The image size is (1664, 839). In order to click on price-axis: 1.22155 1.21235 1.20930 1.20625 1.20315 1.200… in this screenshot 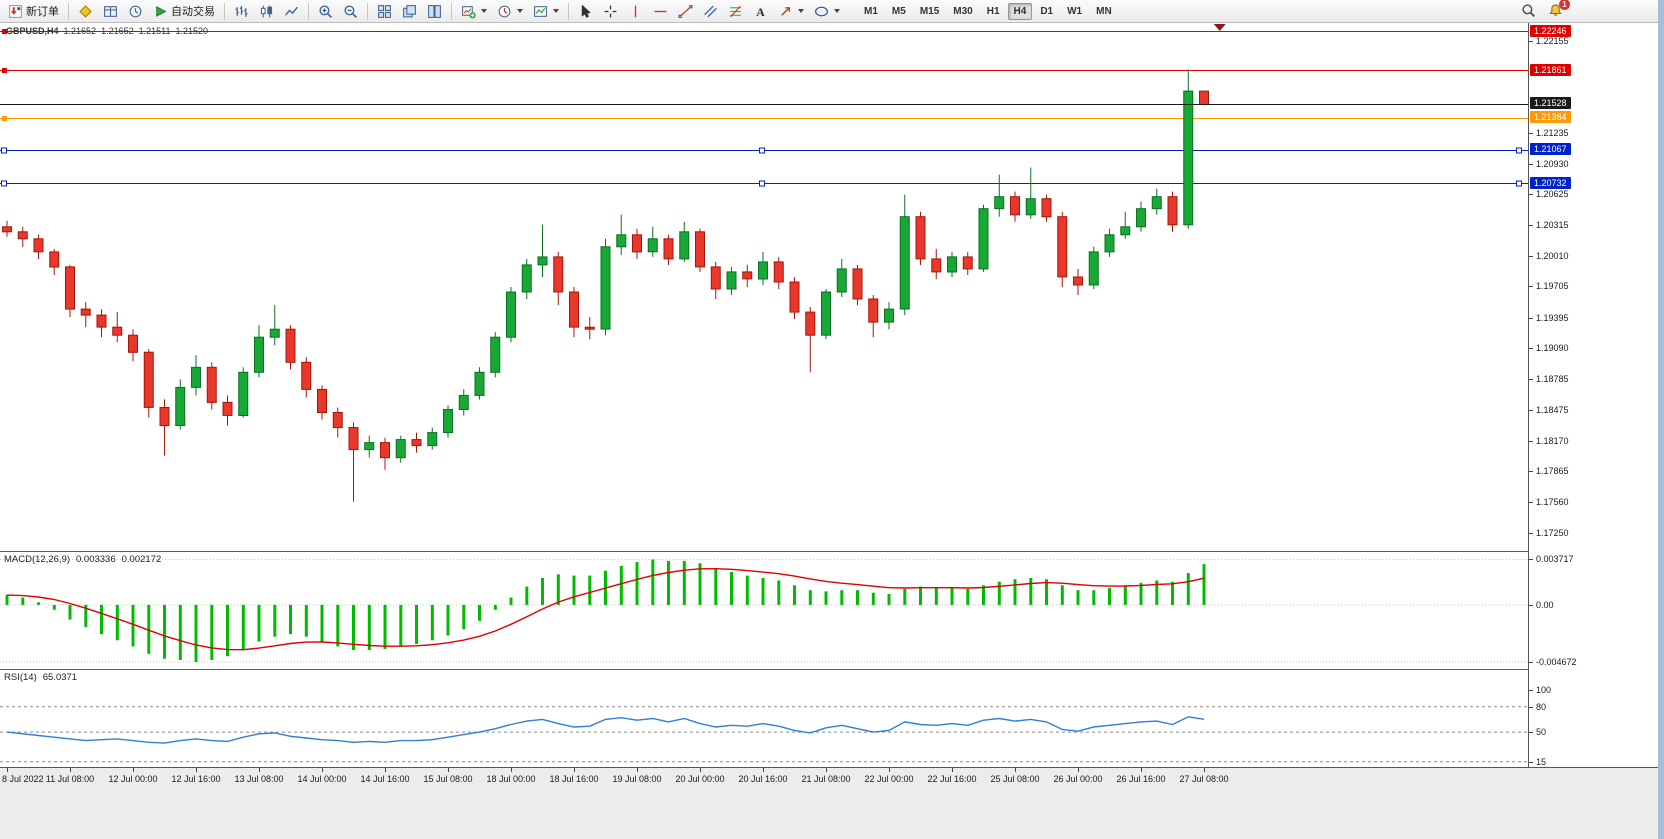, I will do `click(1593, 395)`.